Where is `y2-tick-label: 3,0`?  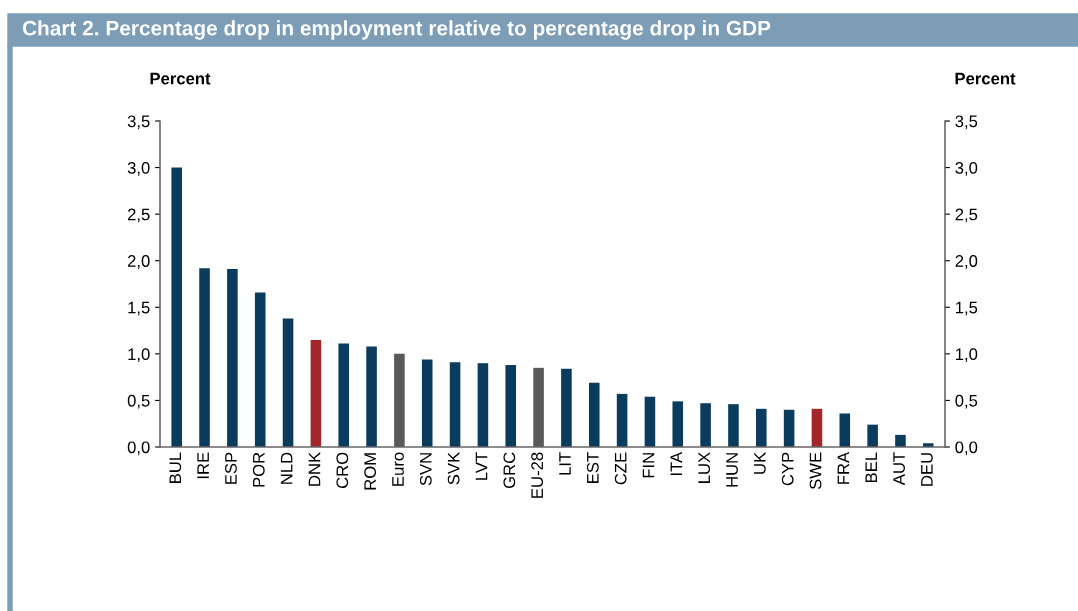 y2-tick-label: 3,0 is located at coordinates (966, 168).